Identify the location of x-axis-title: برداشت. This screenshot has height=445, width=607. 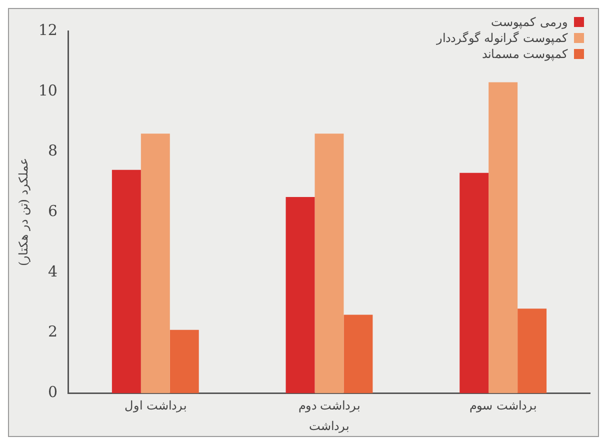
(329, 425).